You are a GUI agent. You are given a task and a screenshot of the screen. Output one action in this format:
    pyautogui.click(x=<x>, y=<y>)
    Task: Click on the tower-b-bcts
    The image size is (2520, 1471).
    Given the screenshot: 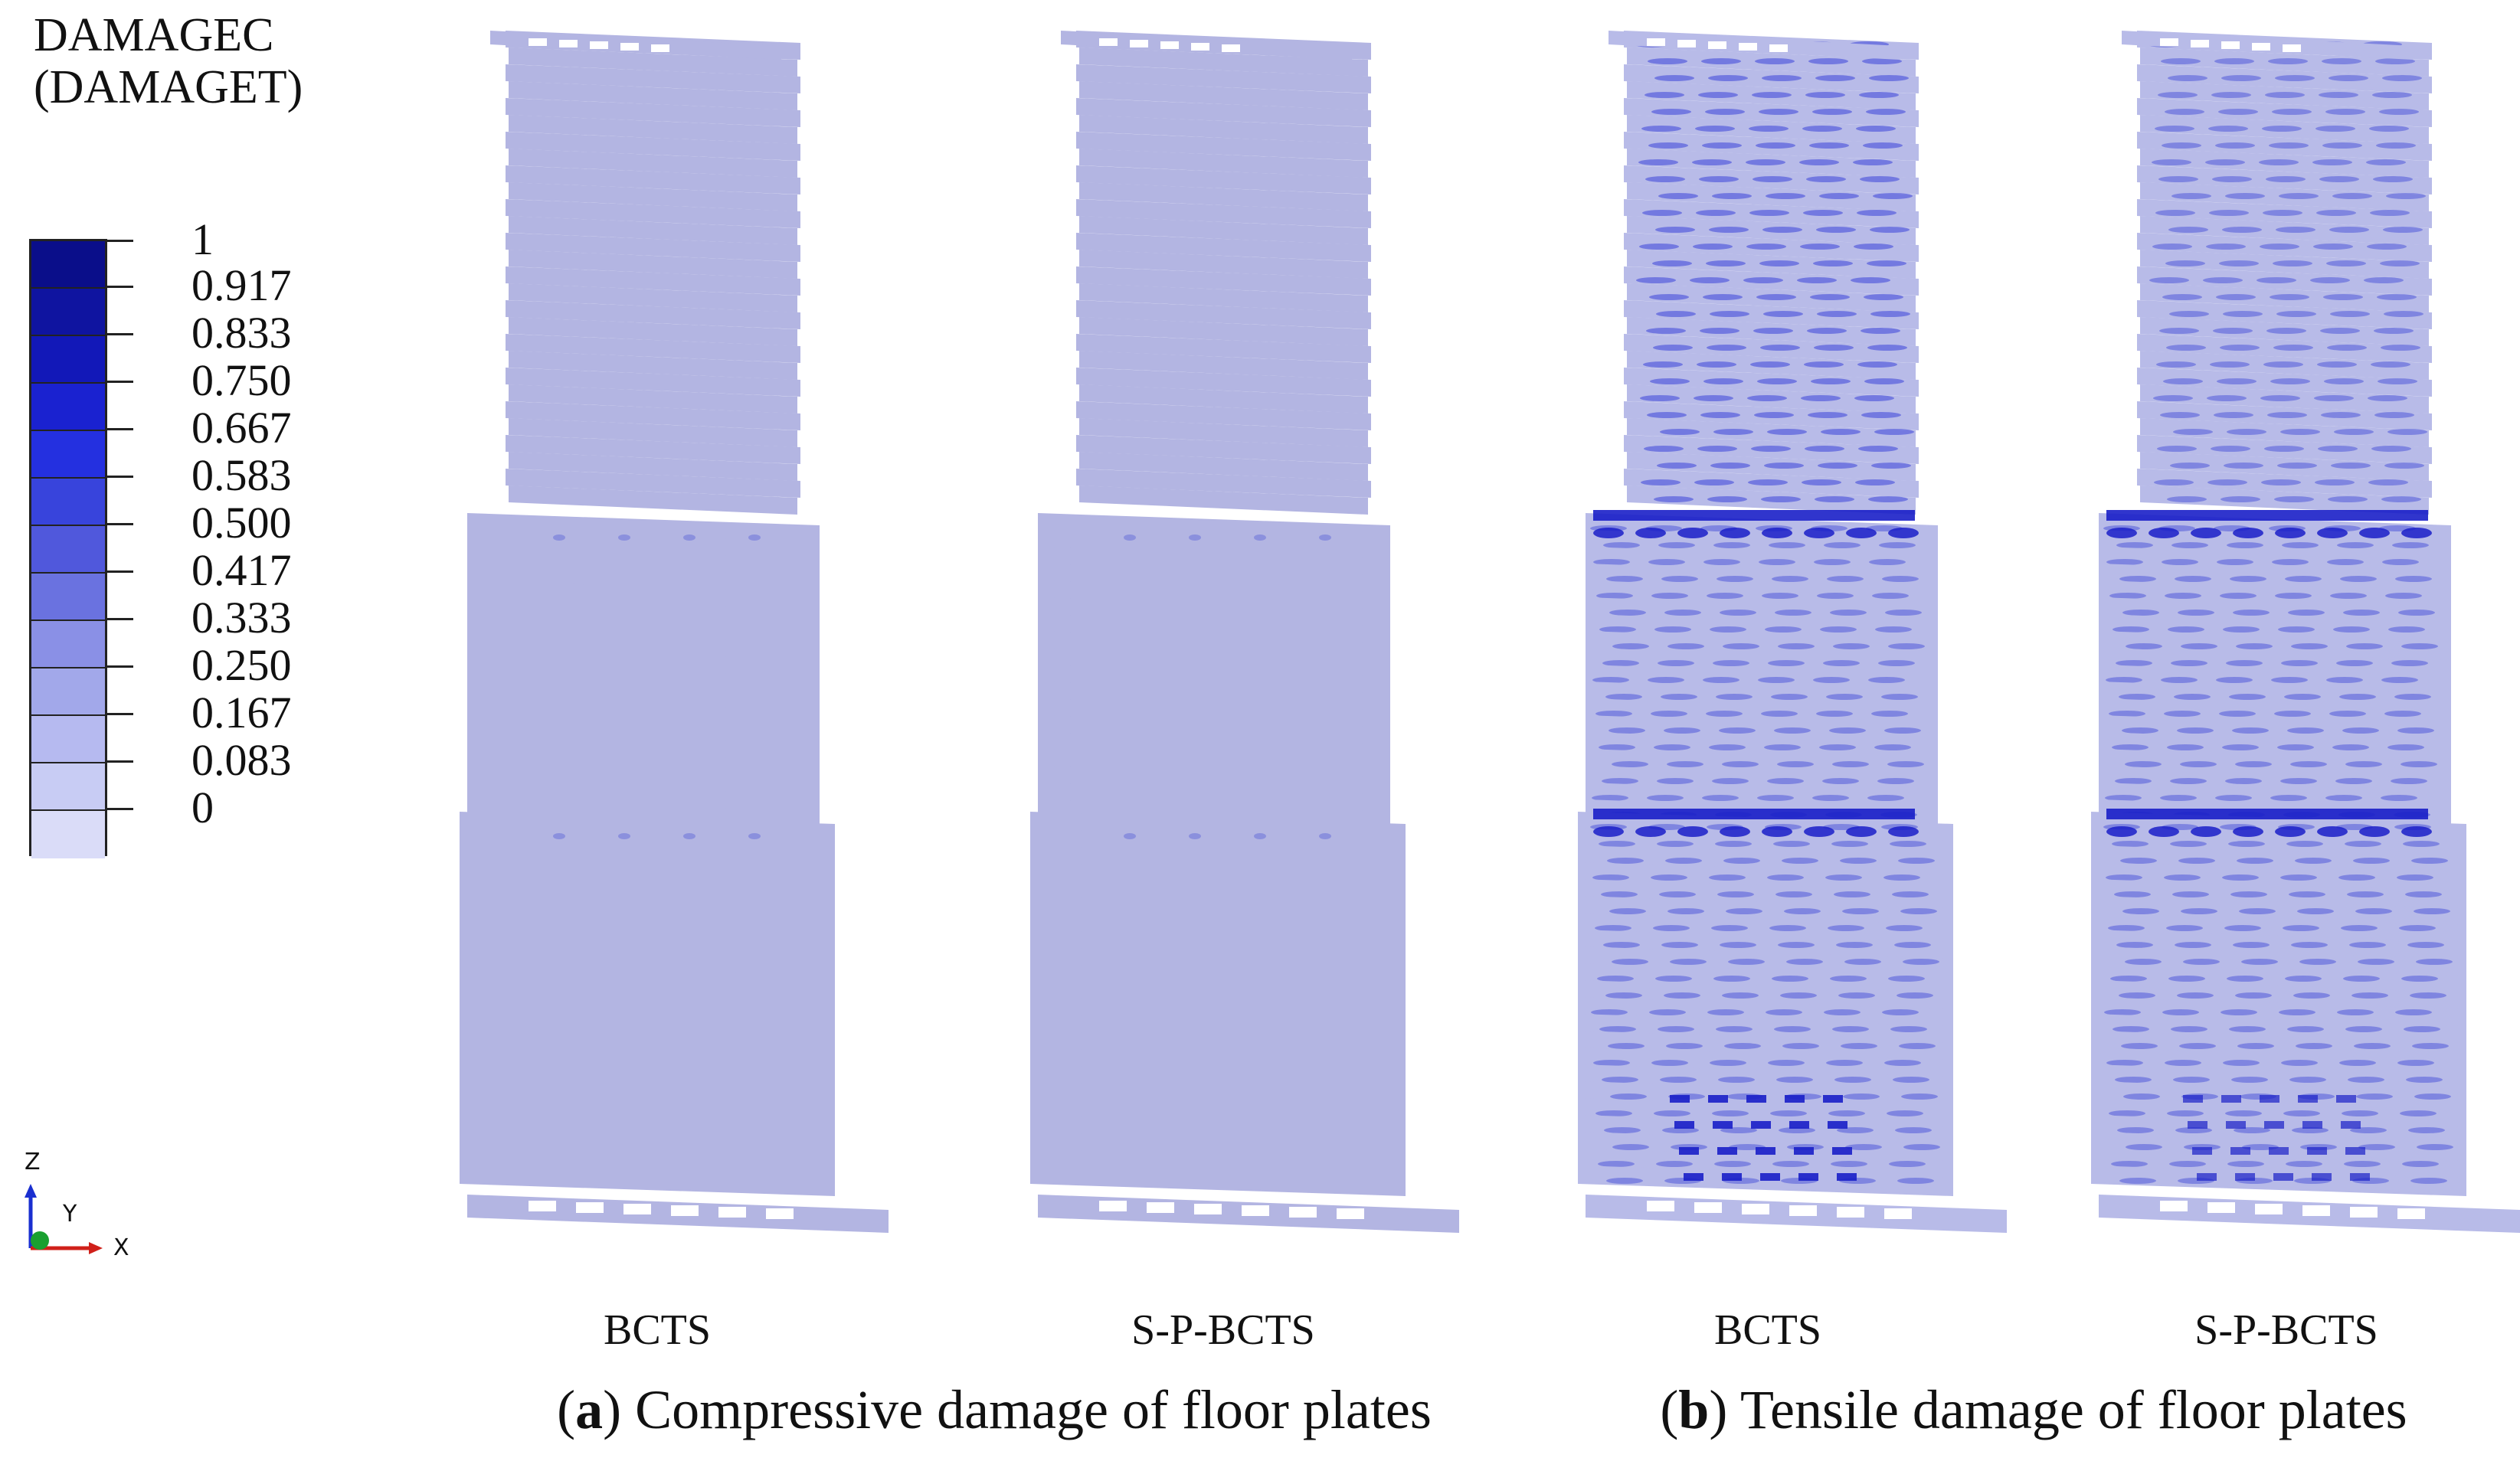 What is the action you would take?
    pyautogui.click(x=1792, y=647)
    